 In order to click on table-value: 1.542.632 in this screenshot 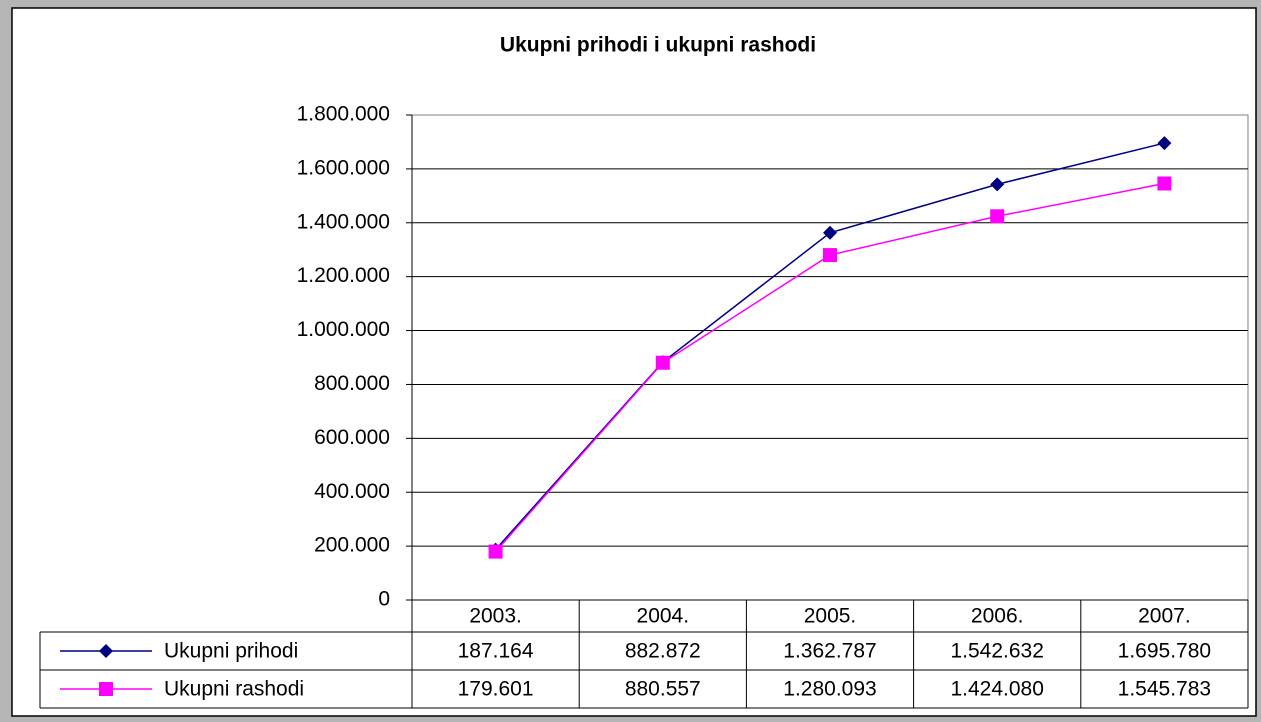, I will do `click(996, 651)`.